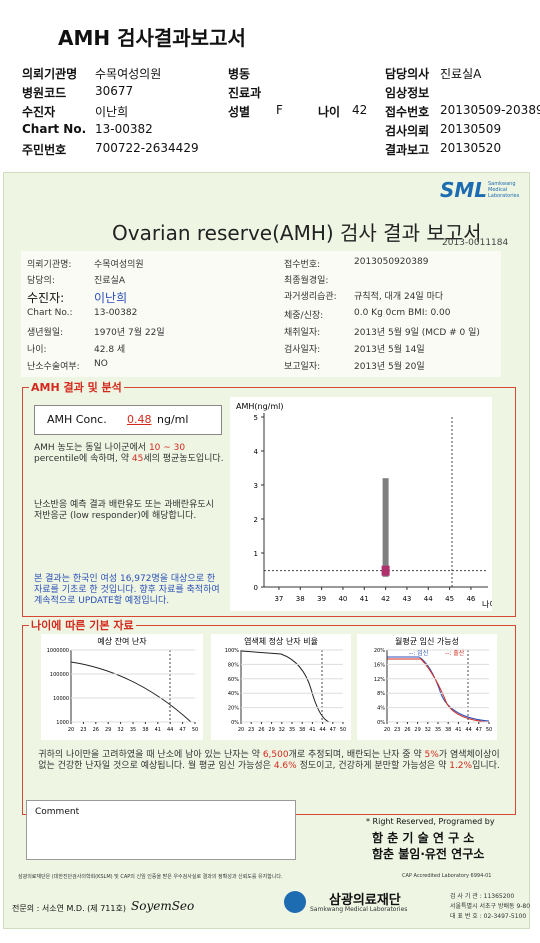 Image resolution: width=540 pixels, height=943 pixels. I want to click on field-value: 42, so click(360, 110).